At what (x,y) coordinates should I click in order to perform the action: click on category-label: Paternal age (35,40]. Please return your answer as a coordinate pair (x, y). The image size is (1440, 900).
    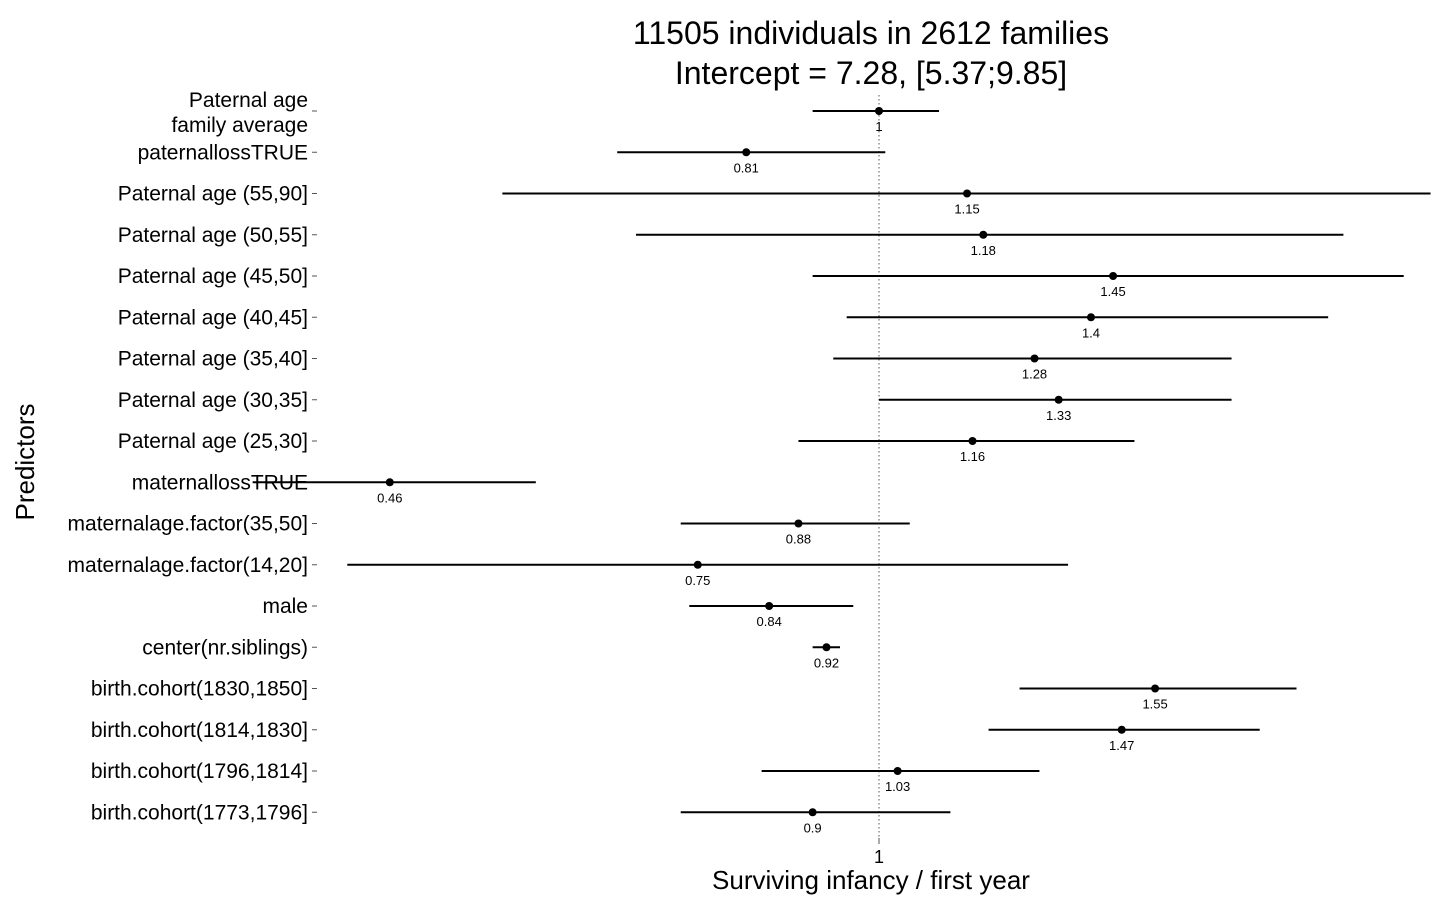
    Looking at the image, I should click on (213, 359).